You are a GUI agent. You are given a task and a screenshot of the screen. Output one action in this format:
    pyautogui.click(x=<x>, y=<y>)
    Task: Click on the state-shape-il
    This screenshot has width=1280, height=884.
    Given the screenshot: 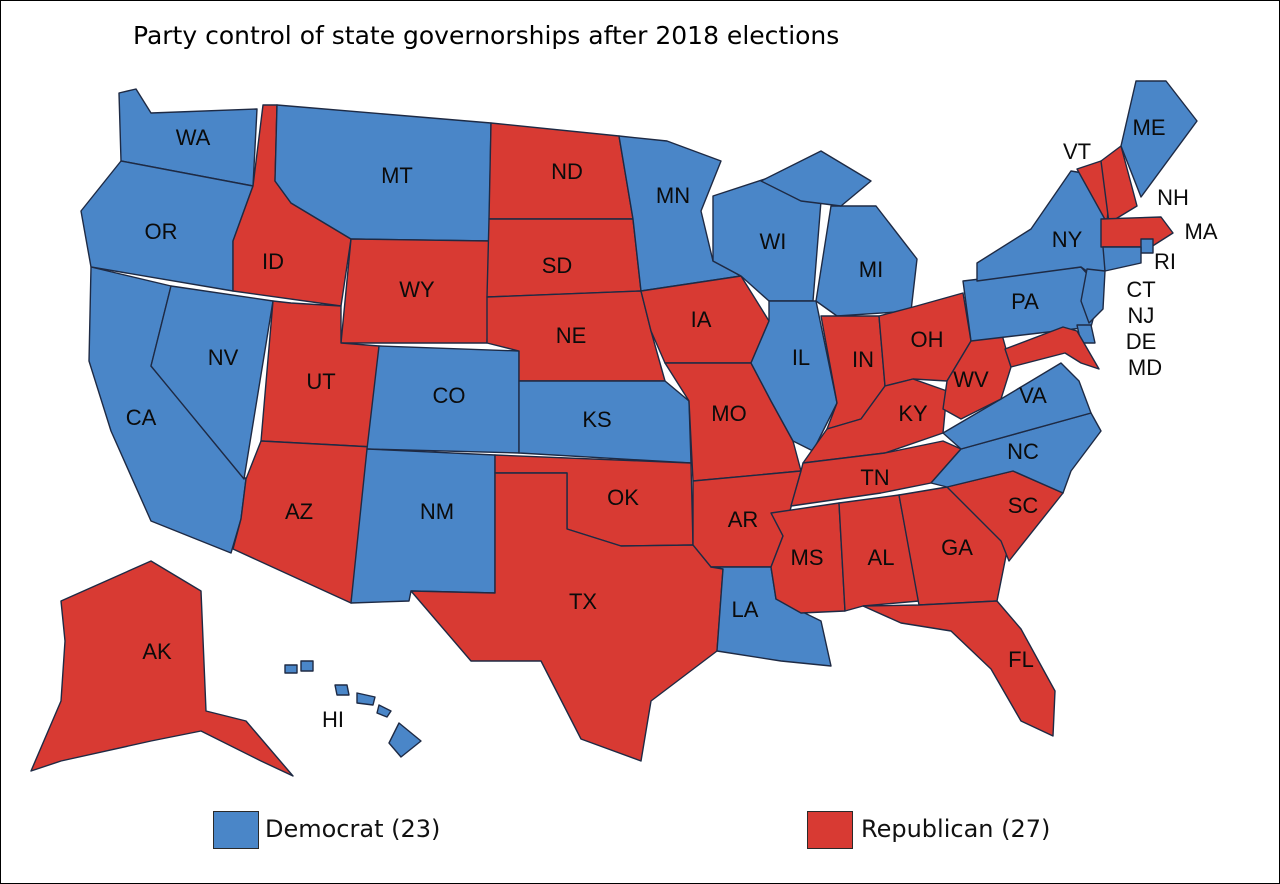 What is the action you would take?
    pyautogui.click(x=794, y=376)
    